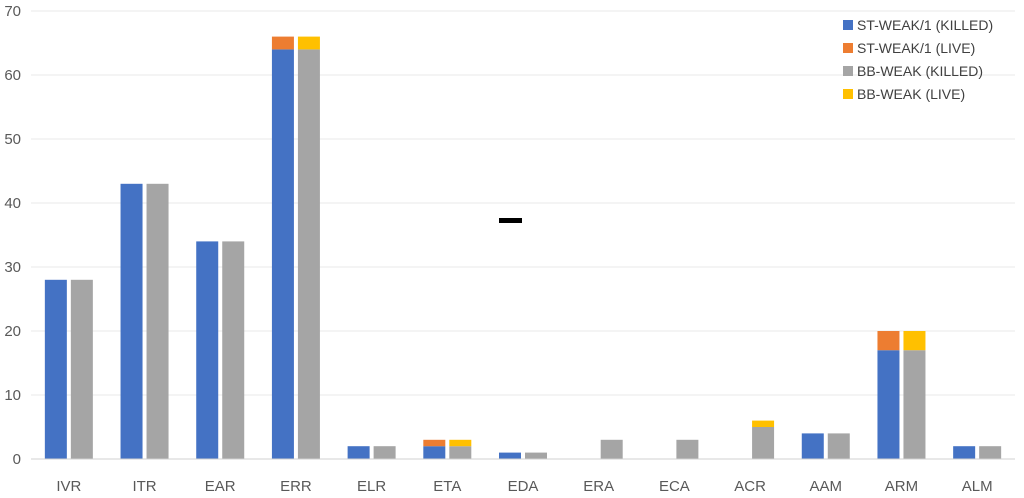 This screenshot has width=1024, height=498. Describe the element at coordinates (920, 71) in the screenshot. I see `legend-label: BB-WEAK (KILLED)` at that location.